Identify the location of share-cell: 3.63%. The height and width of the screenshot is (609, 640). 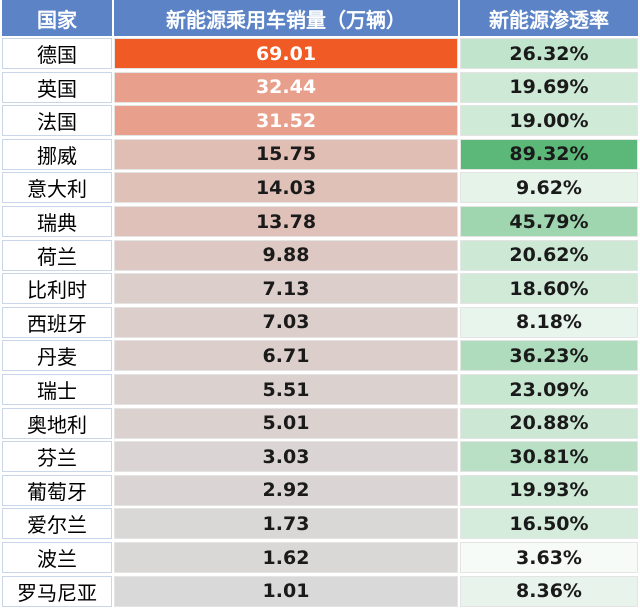
(549, 557).